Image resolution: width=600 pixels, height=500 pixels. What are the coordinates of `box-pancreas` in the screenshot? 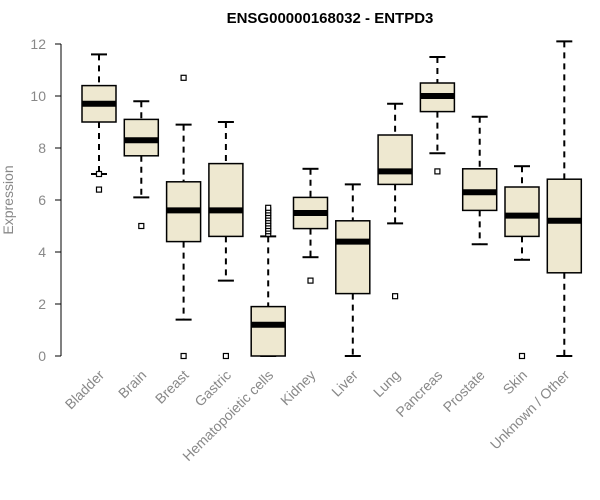 It's located at (437, 115).